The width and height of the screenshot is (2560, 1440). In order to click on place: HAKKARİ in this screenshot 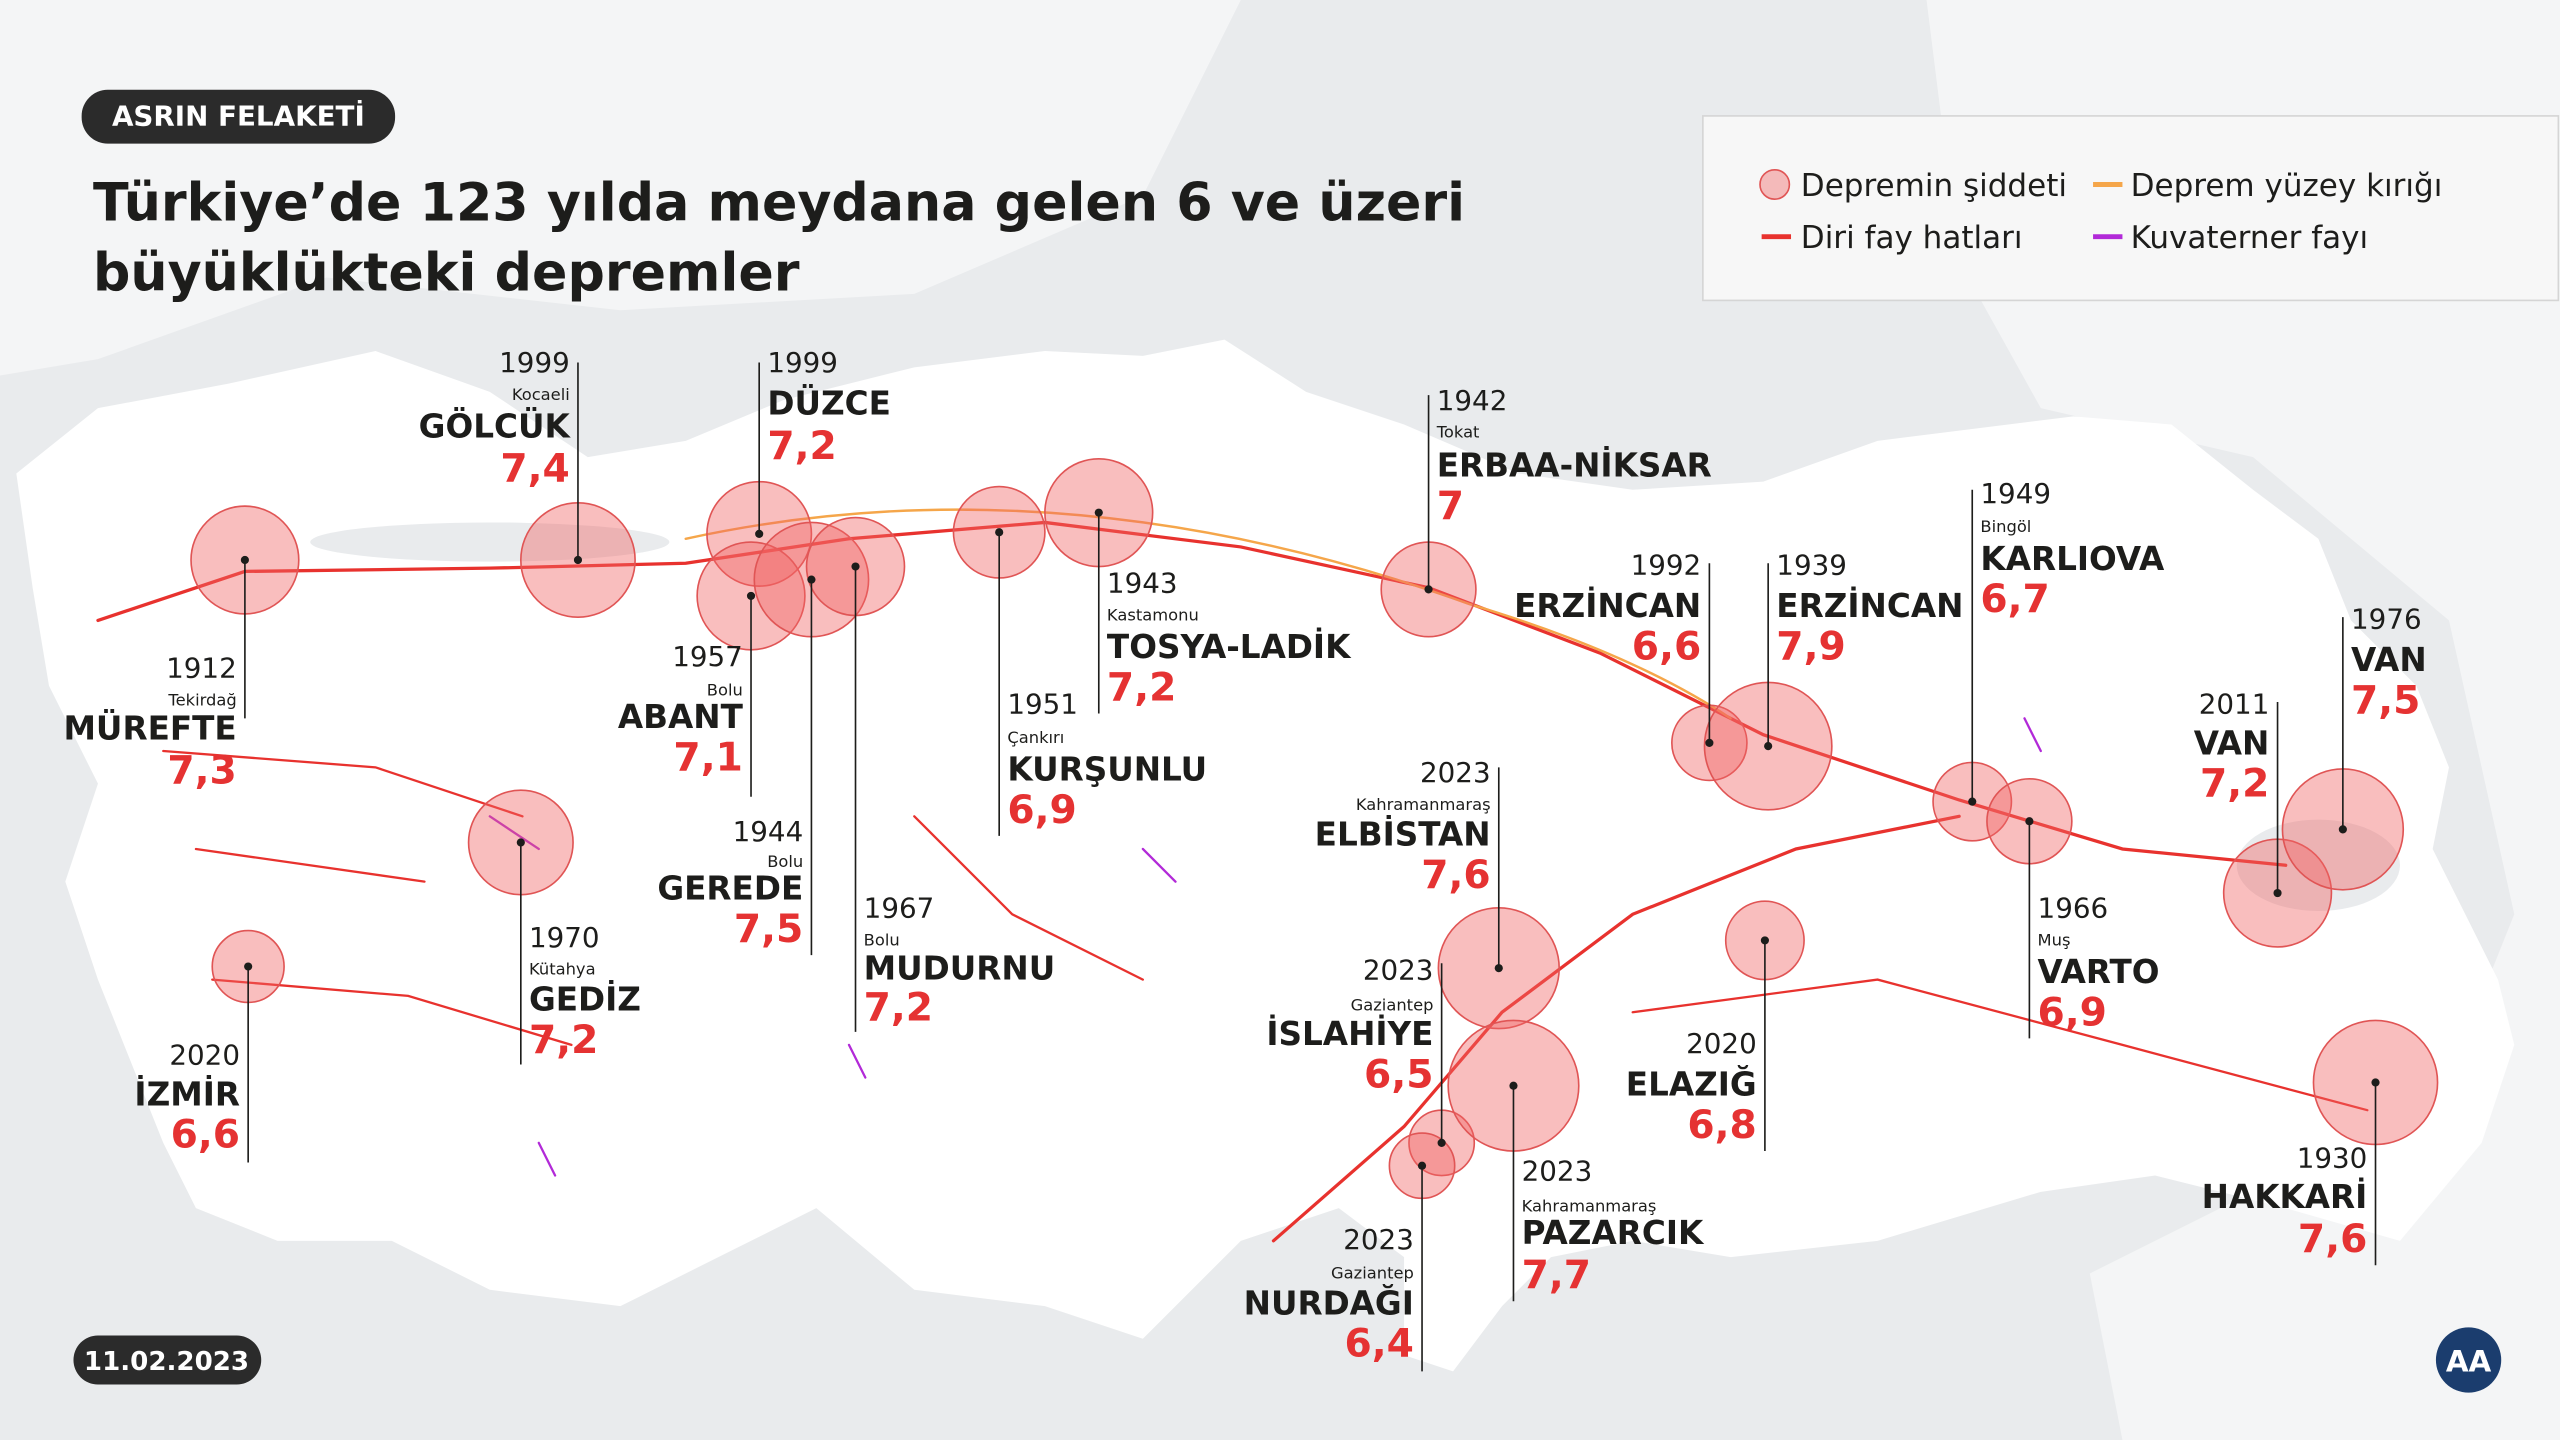, I will do `click(2285, 1197)`.